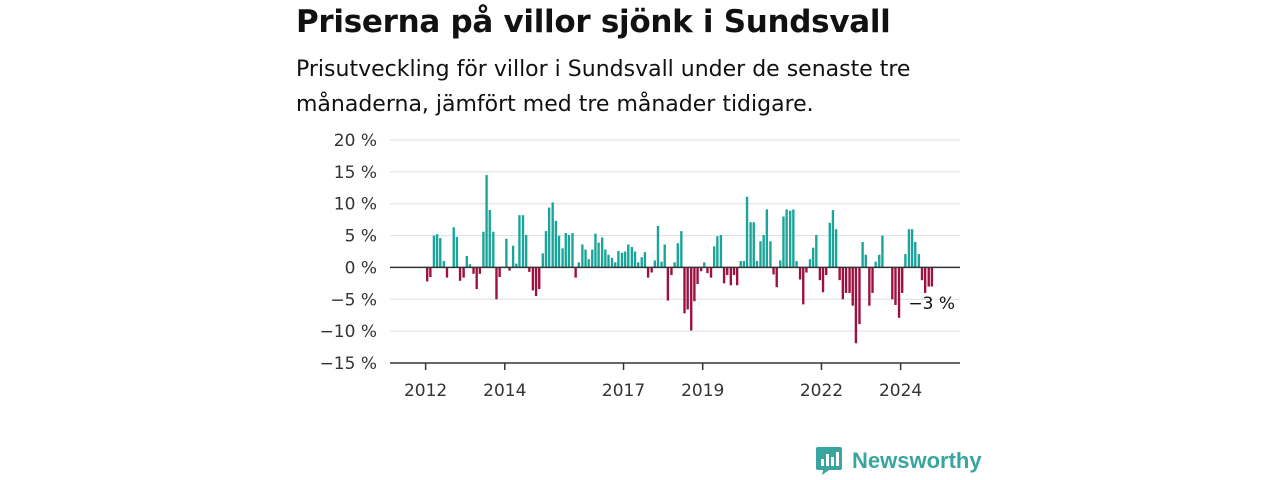  What do you see at coordinates (355, 141) in the screenshot?
I see `y-tick-label: 20 %` at bounding box center [355, 141].